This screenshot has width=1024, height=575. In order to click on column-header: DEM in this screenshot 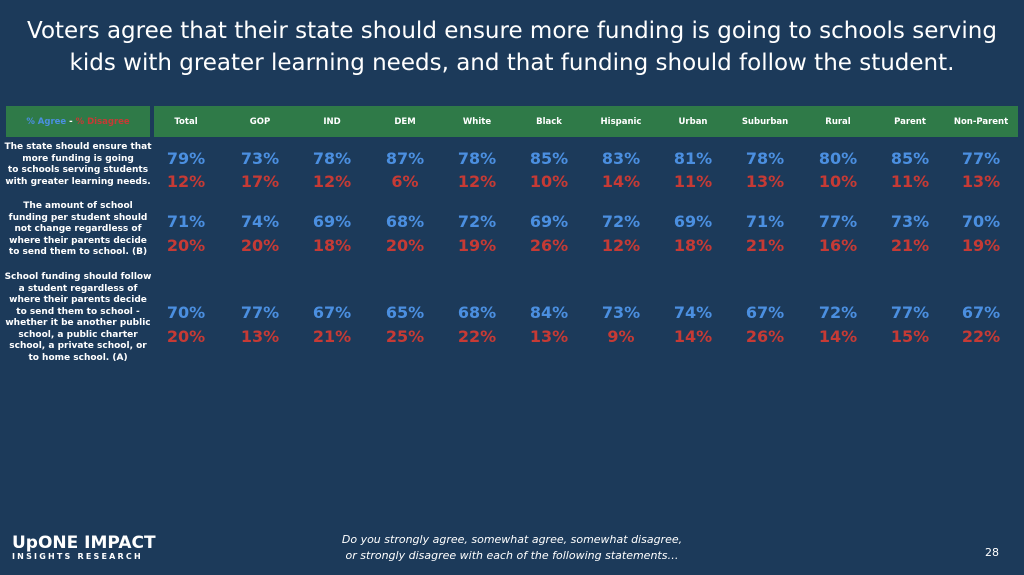, I will do `click(405, 122)`.